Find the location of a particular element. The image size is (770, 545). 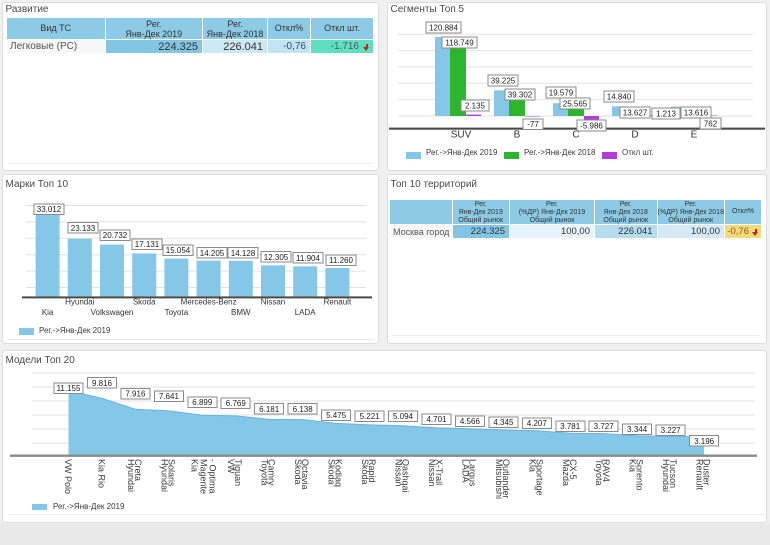

svg-text: Outlander is located at coordinates (506, 479).